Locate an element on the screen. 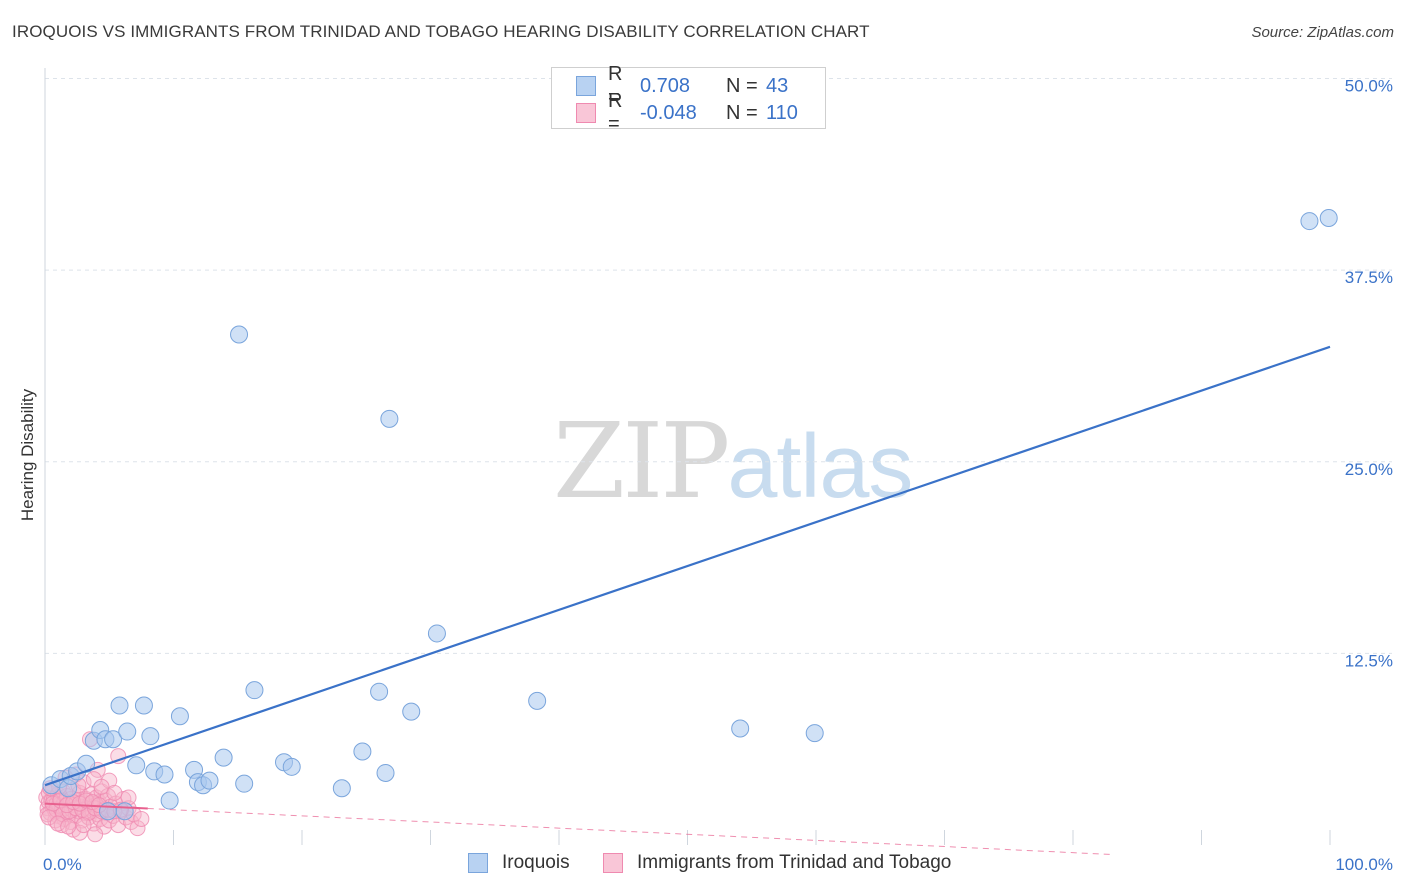 This screenshot has width=1406, height=892. x-tick-label: 0.0% is located at coordinates (62, 864).